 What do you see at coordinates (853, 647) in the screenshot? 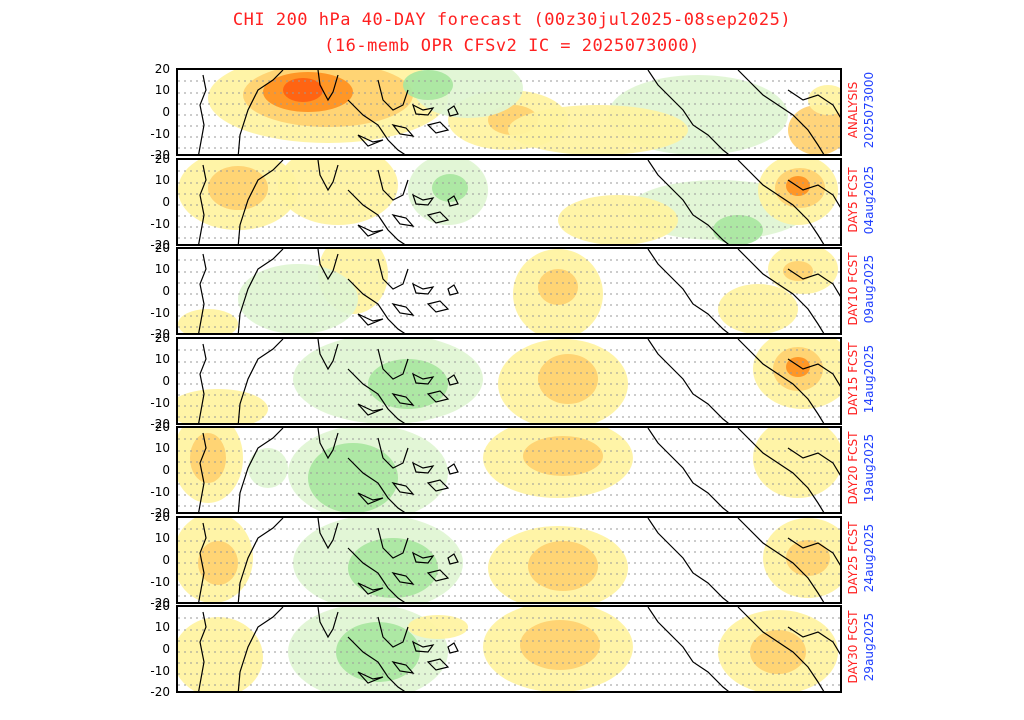
I see `lead-time-label: DAY30 FCST` at bounding box center [853, 647].